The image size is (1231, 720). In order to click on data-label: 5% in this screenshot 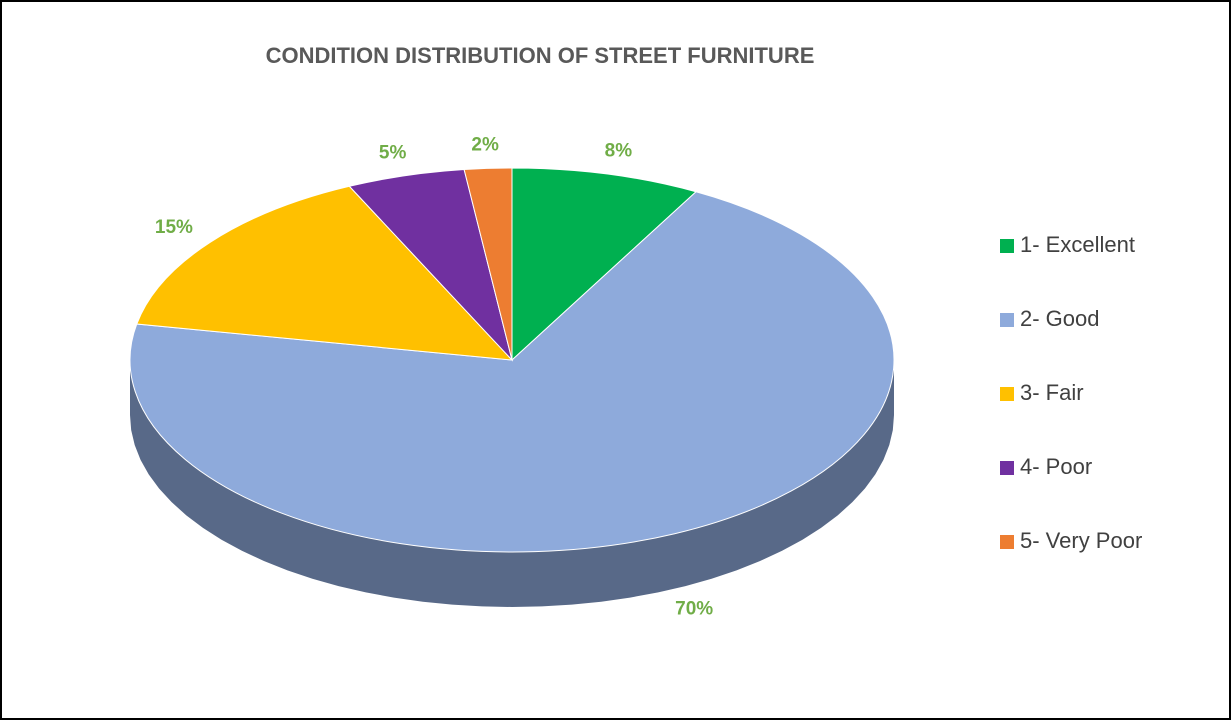, I will do `click(393, 153)`.